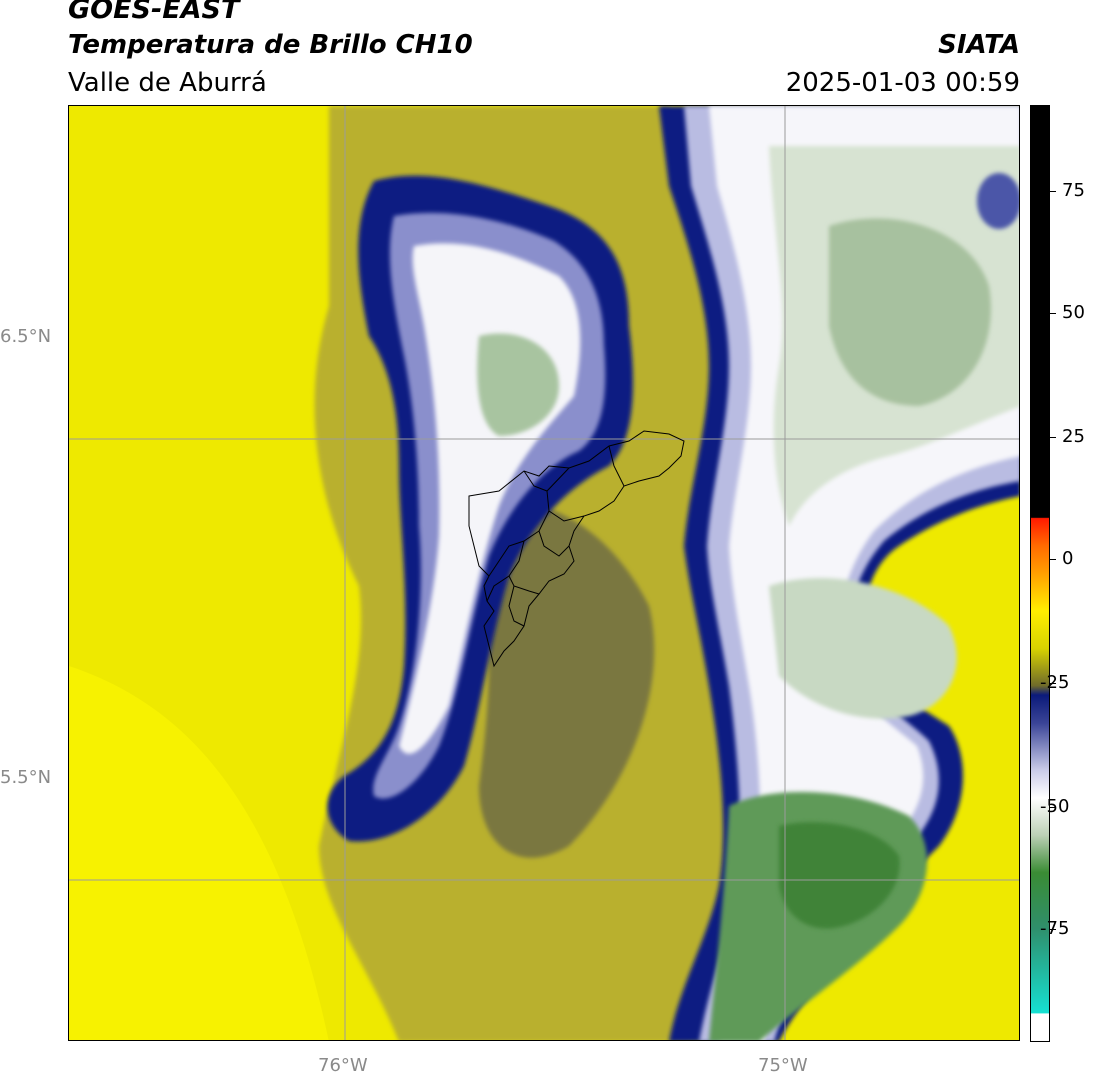 This screenshot has width=1094, height=1078. I want to click on colorbar-label-minus25: -25, so click(1055, 682).